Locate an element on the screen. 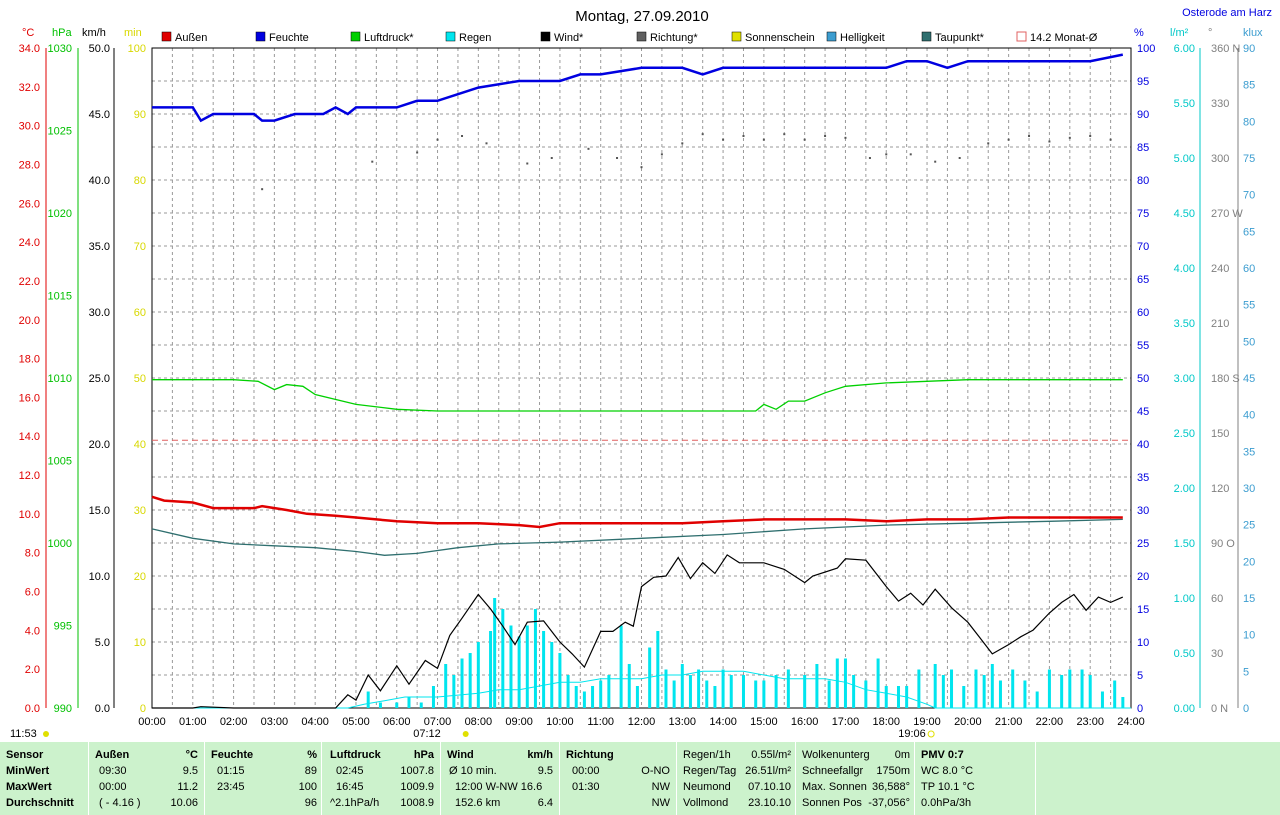  y-tick-hpa: 1005 is located at coordinates (60, 462).